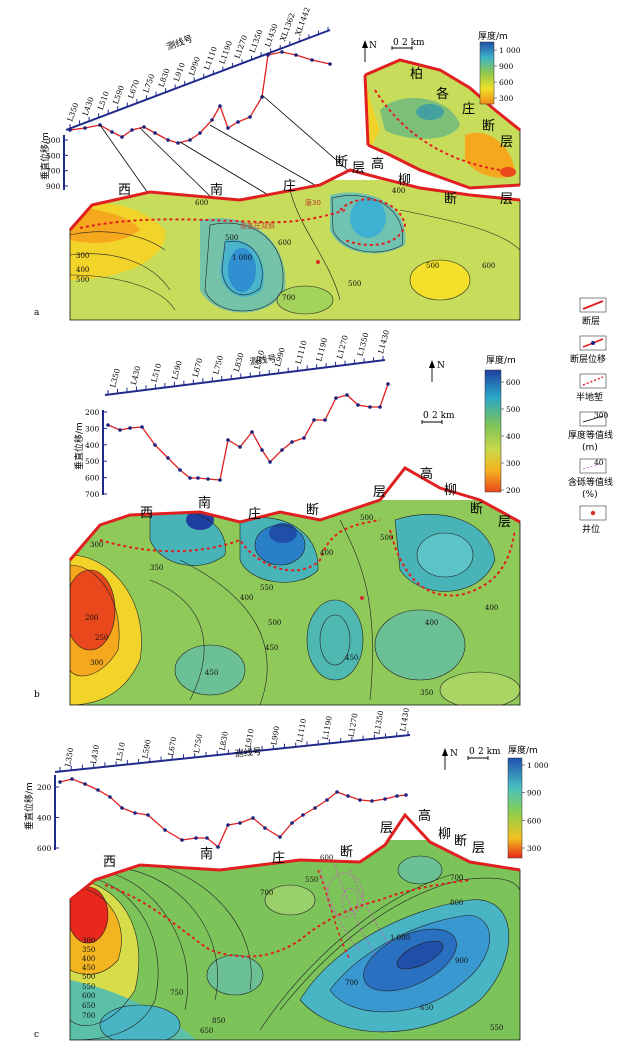 This screenshot has width=638, height=1051. Describe the element at coordinates (496, 1028) in the screenshot. I see `contour-label: 550` at that location.